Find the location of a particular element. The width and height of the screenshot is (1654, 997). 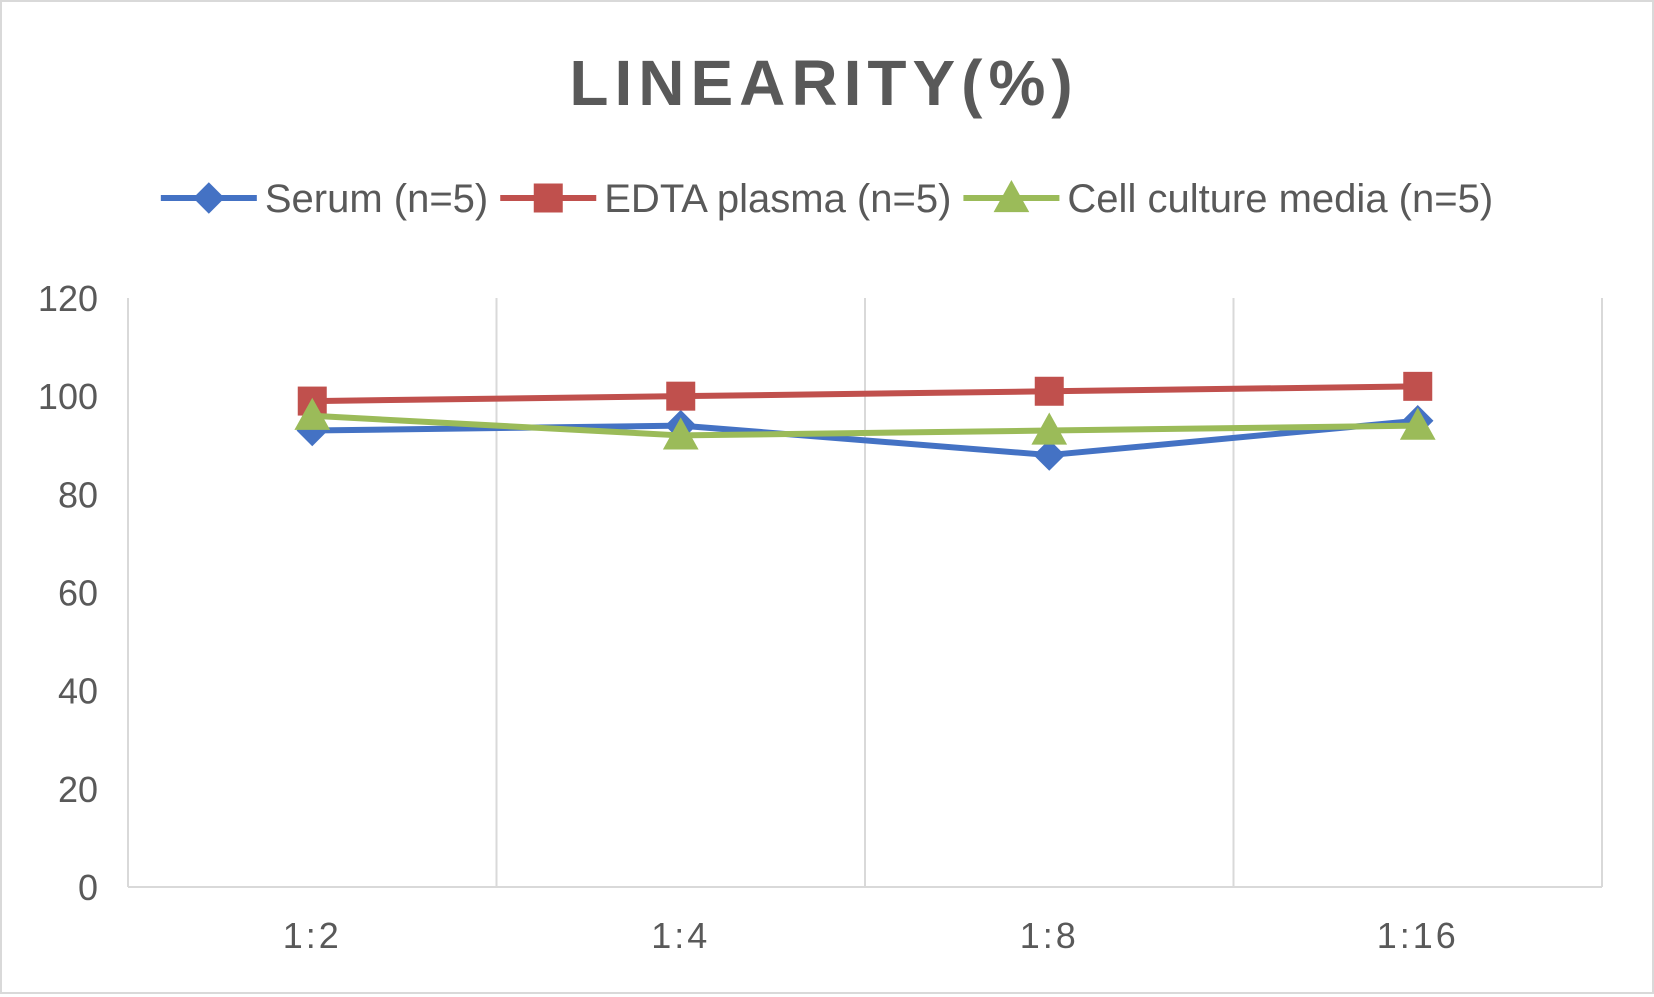

y-tick-label: 0 is located at coordinates (88, 887).